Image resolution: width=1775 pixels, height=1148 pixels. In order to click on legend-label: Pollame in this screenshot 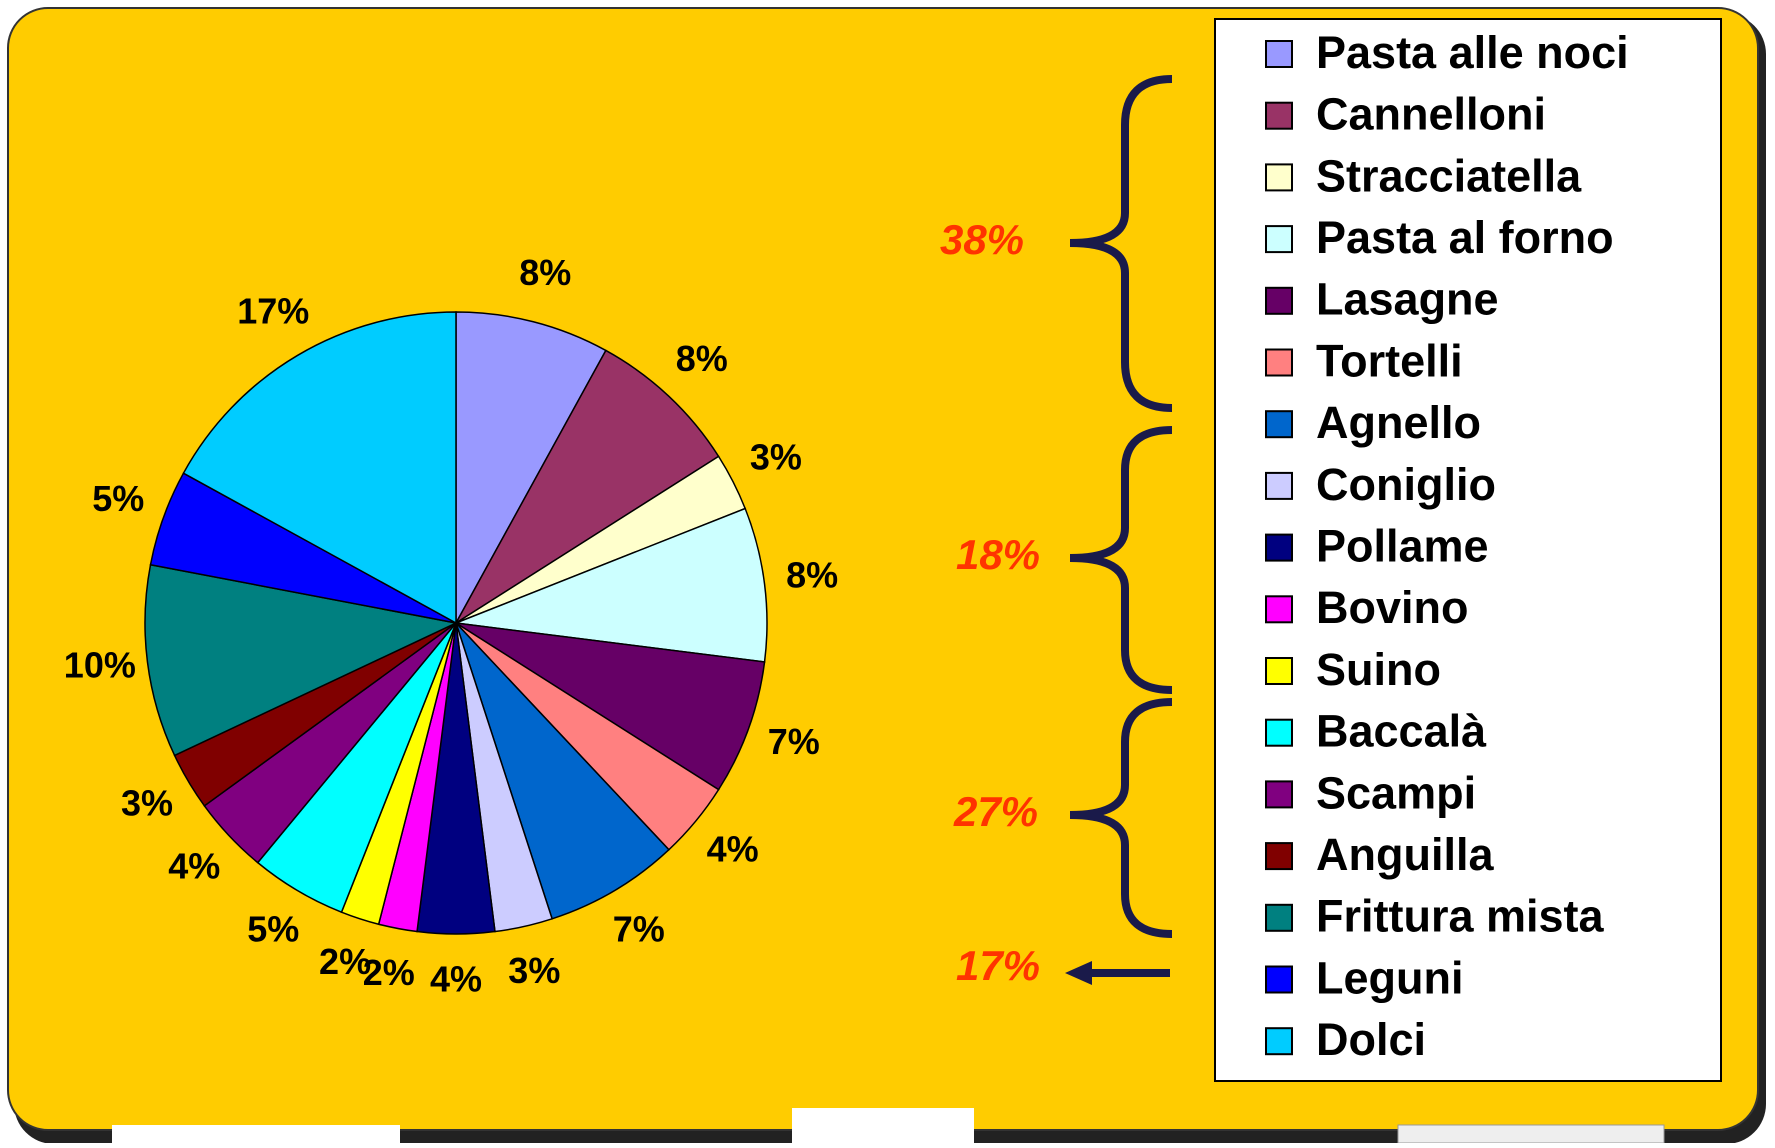, I will do `click(1402, 545)`.